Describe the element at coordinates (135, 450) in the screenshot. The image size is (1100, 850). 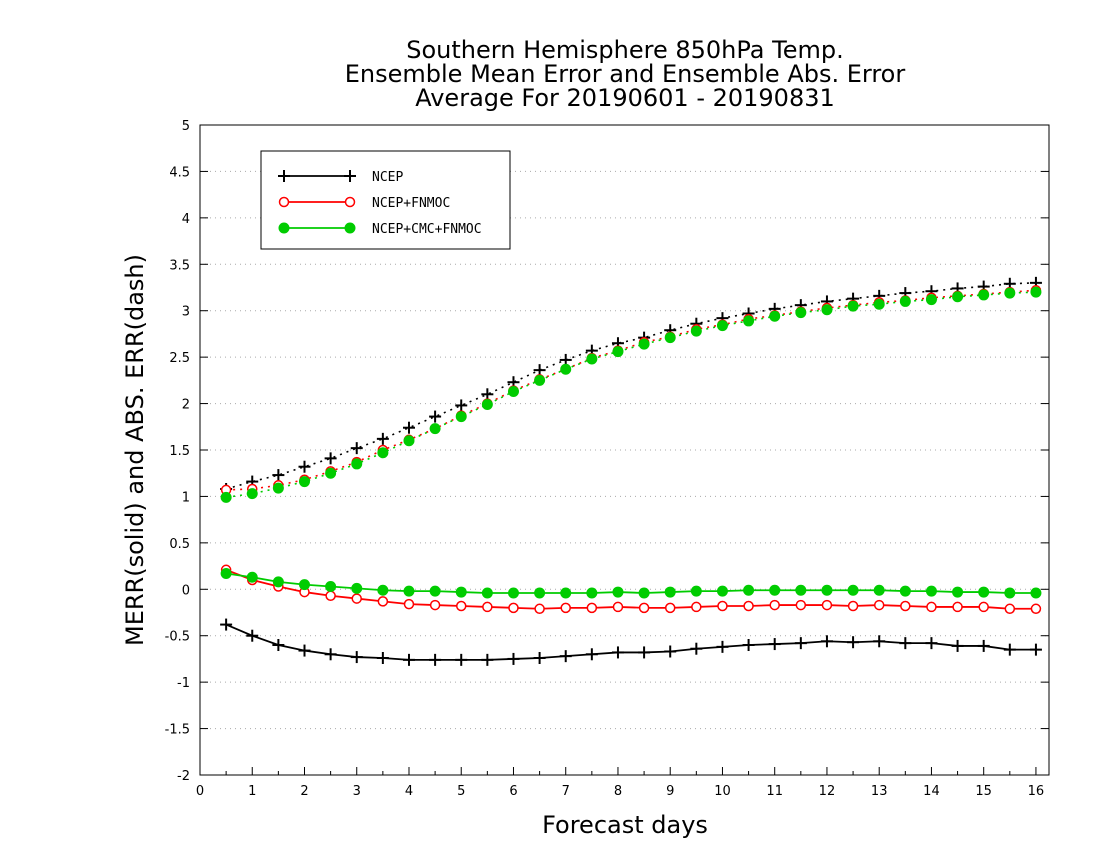
I see `y-axis-label: MERR(solid) and ABS. ERR(dash)` at that location.